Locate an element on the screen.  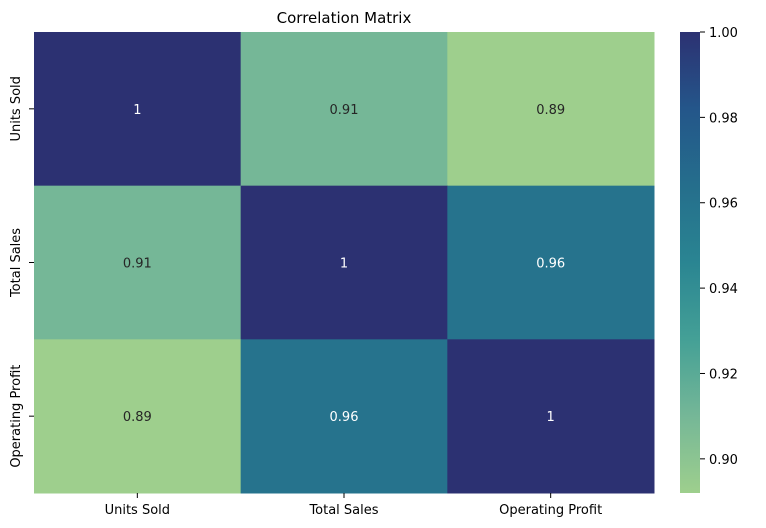
colorbar: 0.90 0.92 0.94 0.96 0.98 1.00 is located at coordinates (709, 259).